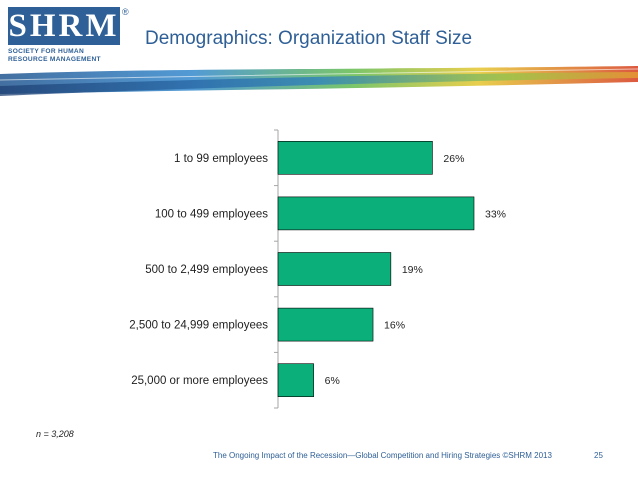 This screenshot has height=479, width=638. I want to click on page-number: 25, so click(598, 455).